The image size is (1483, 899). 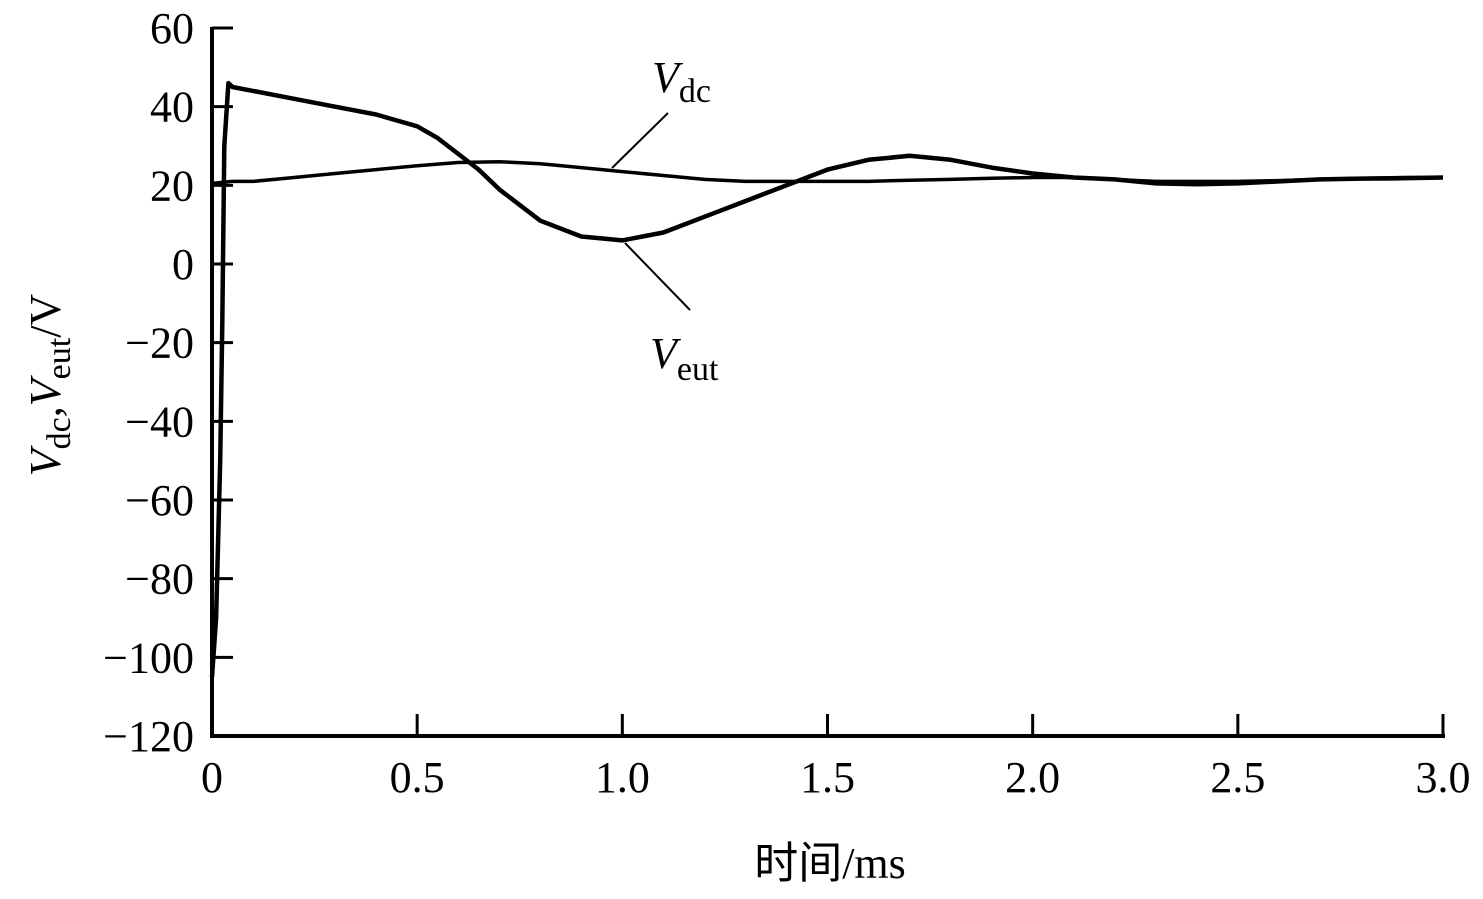 I want to click on x-ticks, so click(x=930, y=725).